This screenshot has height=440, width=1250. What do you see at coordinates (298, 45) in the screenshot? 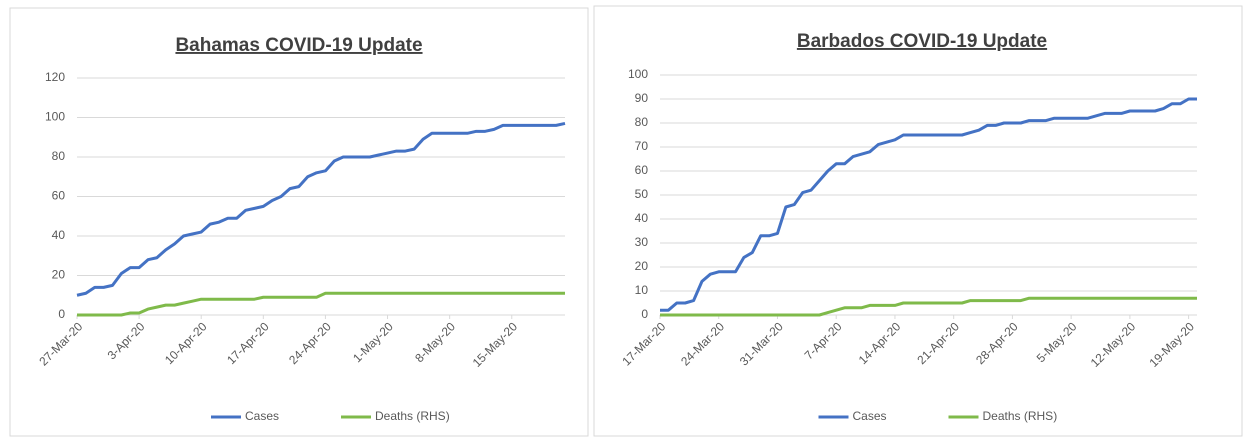
I see `chart-title: Bahamas COVID-19 Update` at bounding box center [298, 45].